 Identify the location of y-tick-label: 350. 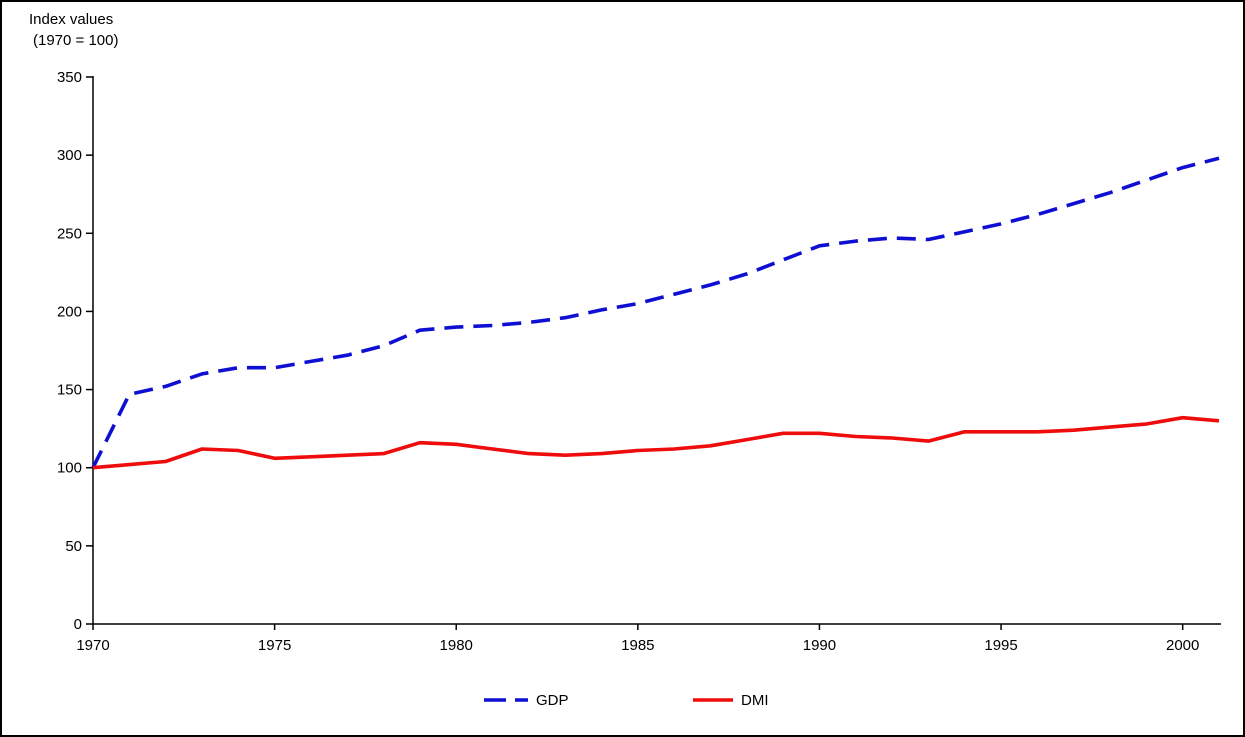
(69, 77).